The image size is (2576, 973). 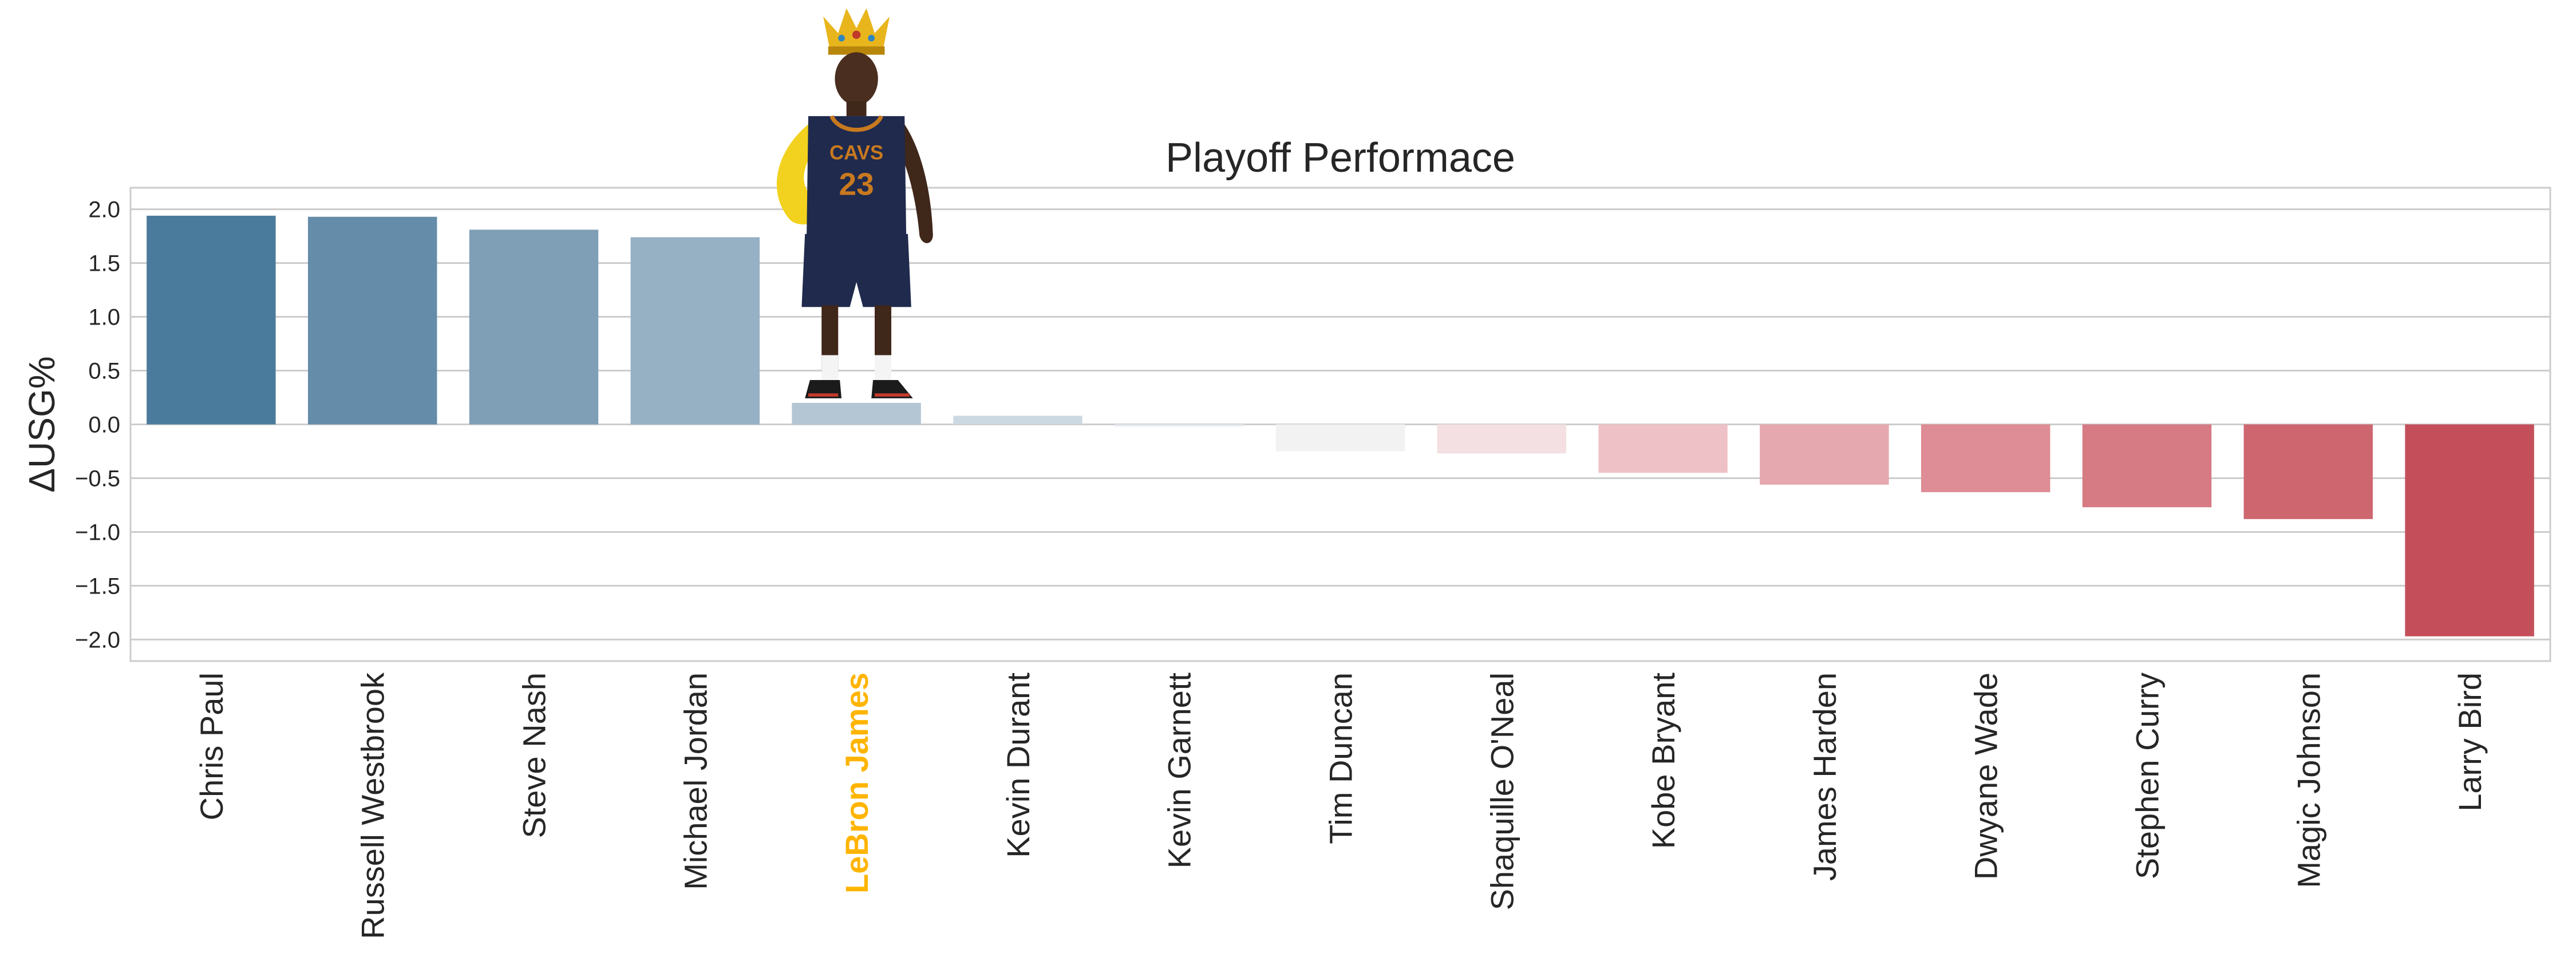 I want to click on basketball-player-with-crown-icon: CAVS 23, so click(x=854, y=203).